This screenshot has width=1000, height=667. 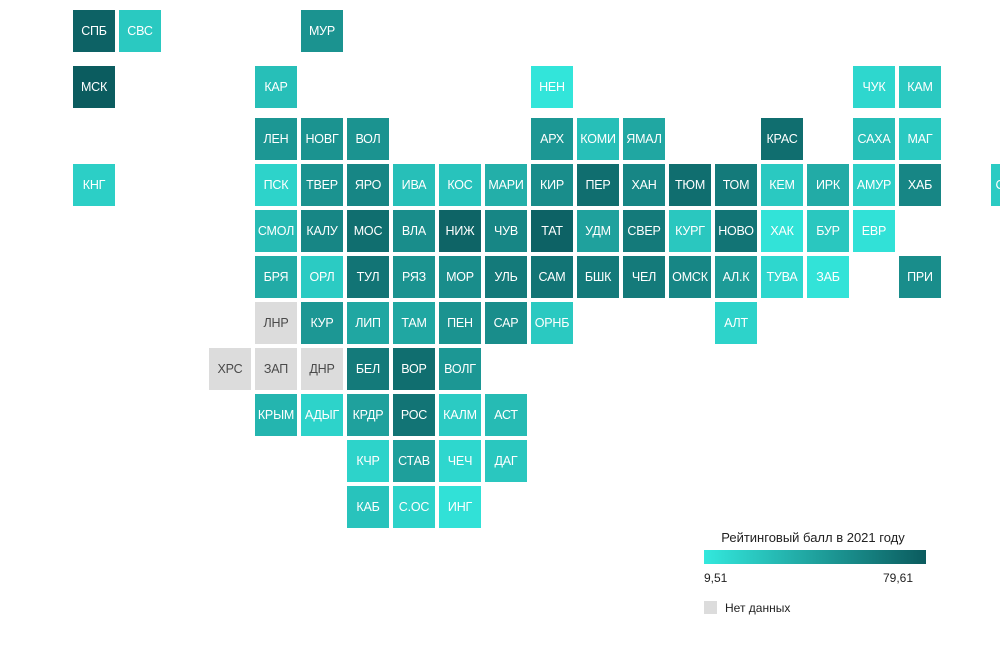 What do you see at coordinates (276, 139) in the screenshot?
I see `region-tile: ЛЕН` at bounding box center [276, 139].